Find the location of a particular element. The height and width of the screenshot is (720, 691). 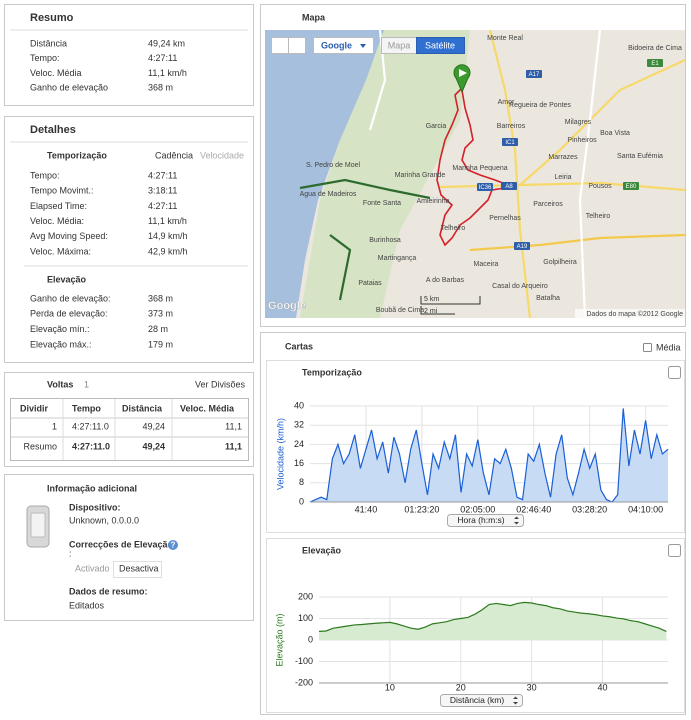

checkbox is located at coordinates (647, 347).